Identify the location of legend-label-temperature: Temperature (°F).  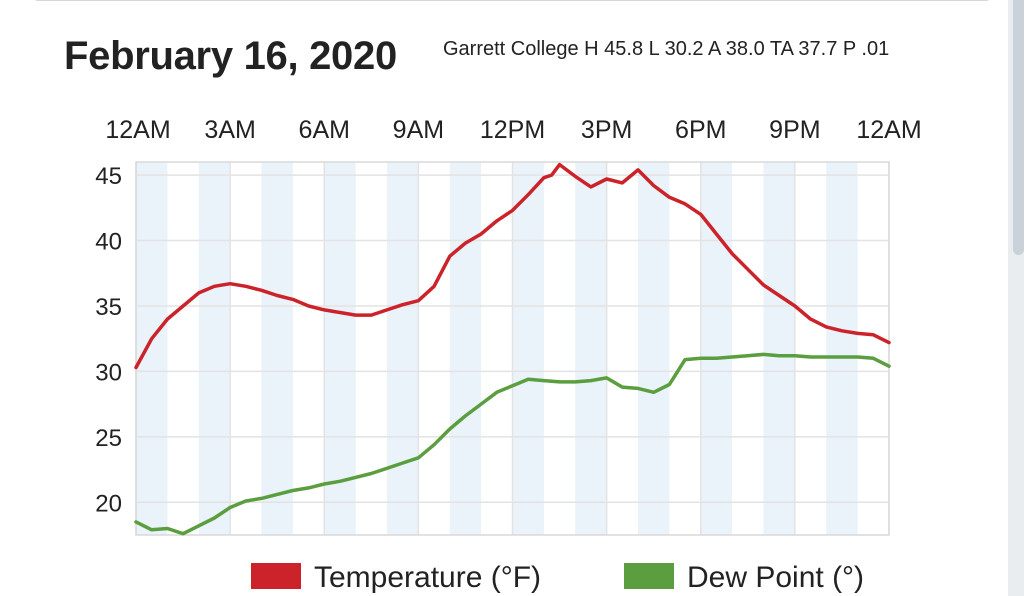
(427, 577).